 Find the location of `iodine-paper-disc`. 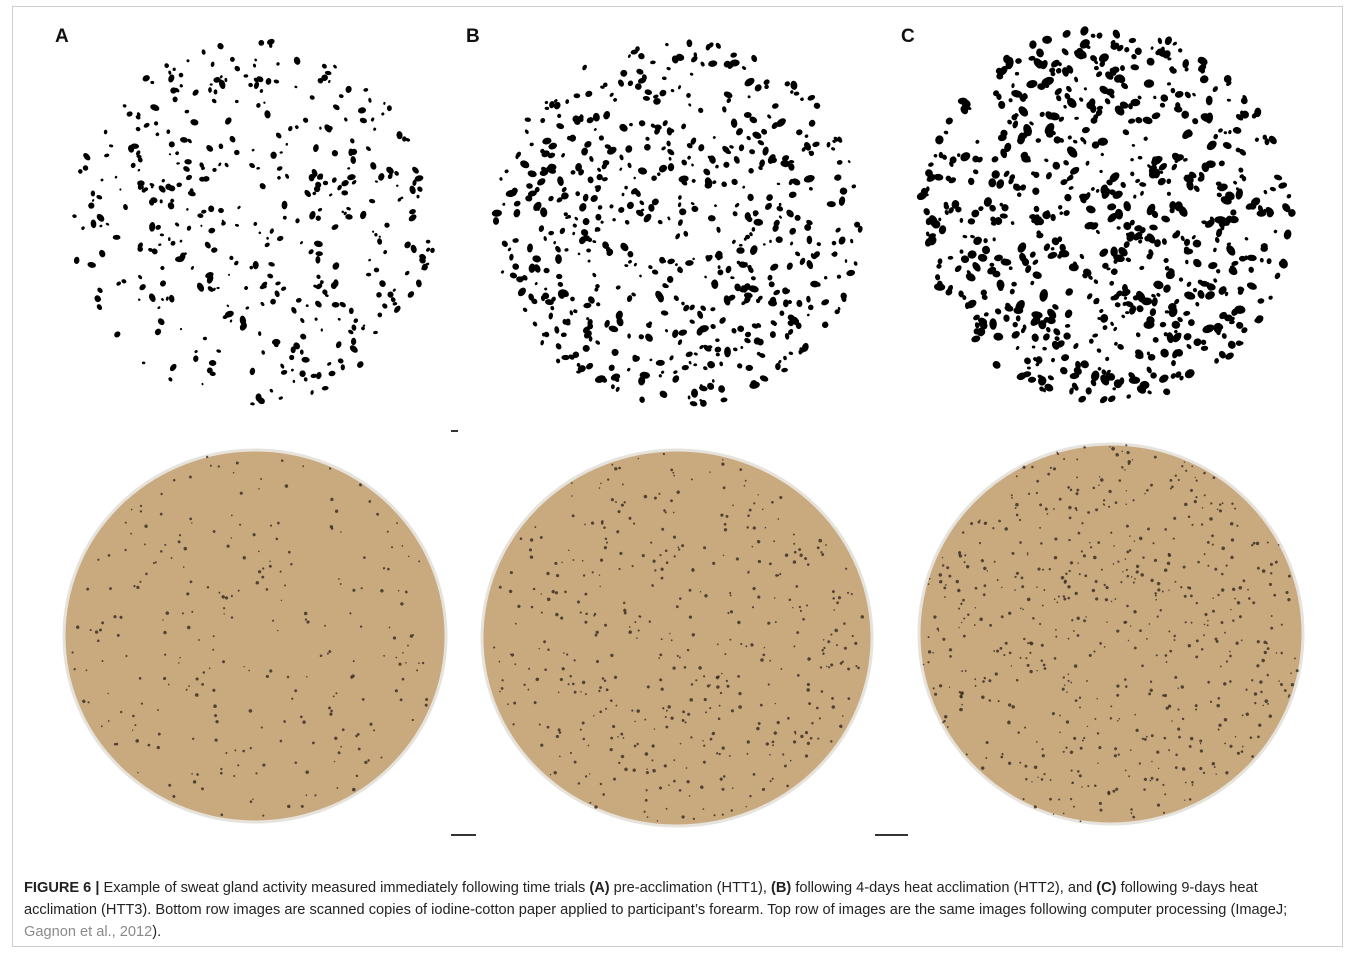

iodine-paper-disc is located at coordinates (677, 638).